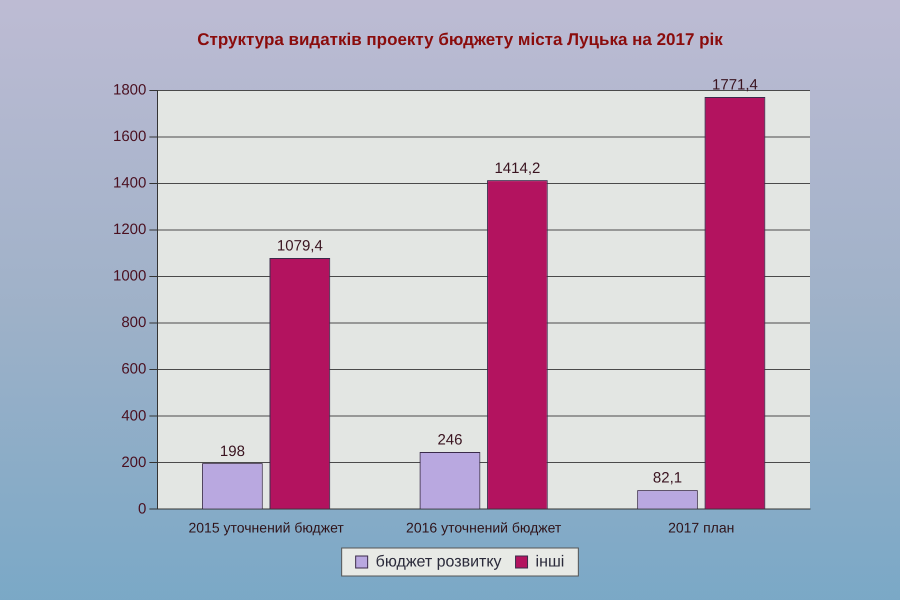 The image size is (900, 600). What do you see at coordinates (550, 561) in the screenshot?
I see `legend-label: інші` at bounding box center [550, 561].